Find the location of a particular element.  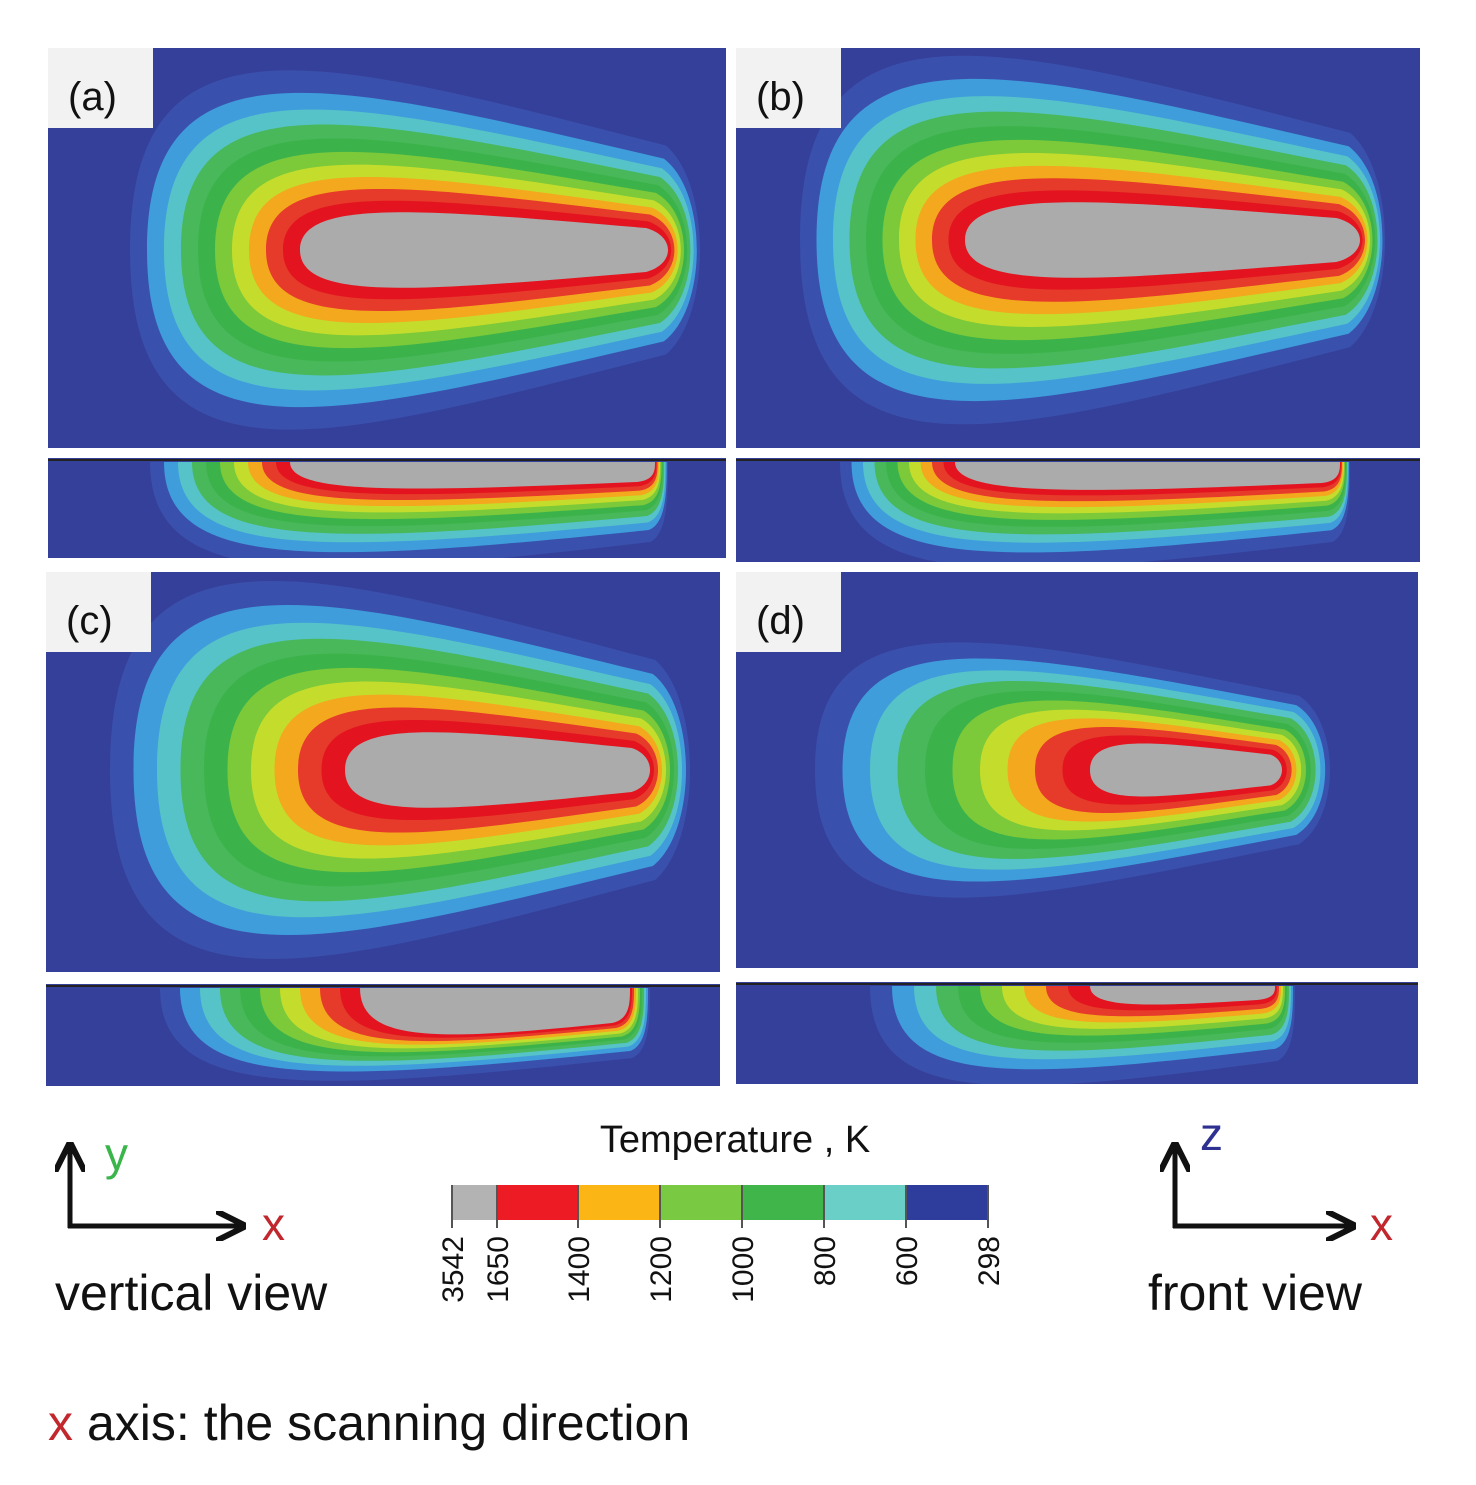

colorbar-tick-label: 1000 is located at coordinates (743, 1269).